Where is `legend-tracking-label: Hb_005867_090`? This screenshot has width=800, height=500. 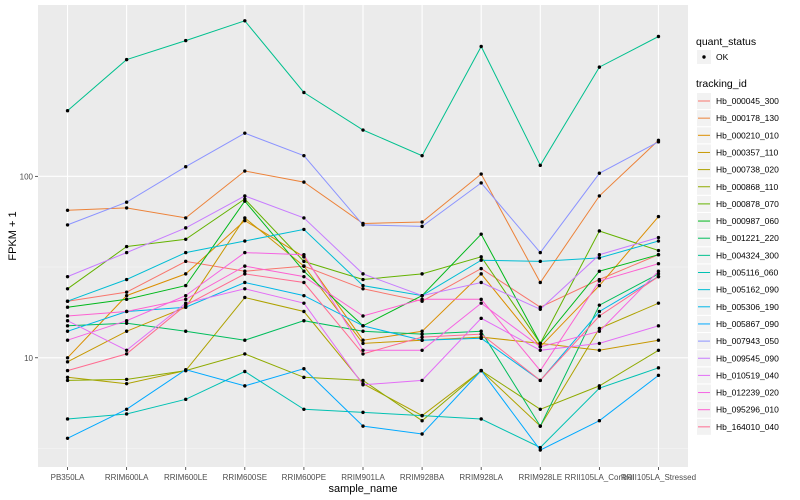 legend-tracking-label: Hb_005867_090 is located at coordinates (747, 324).